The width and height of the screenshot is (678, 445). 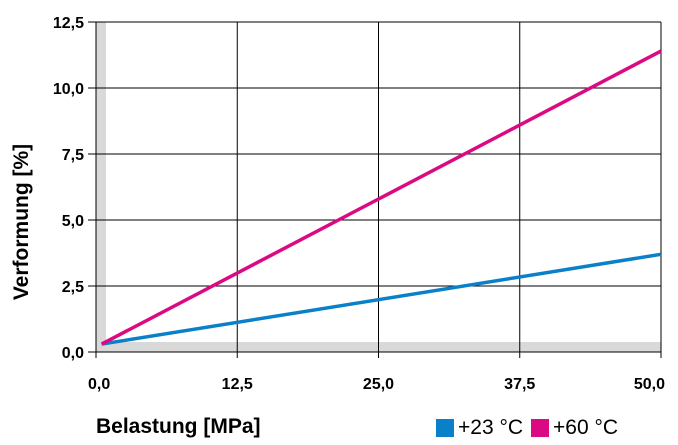 I want to click on x-axis-label: Belastung [MPa], so click(x=178, y=426).